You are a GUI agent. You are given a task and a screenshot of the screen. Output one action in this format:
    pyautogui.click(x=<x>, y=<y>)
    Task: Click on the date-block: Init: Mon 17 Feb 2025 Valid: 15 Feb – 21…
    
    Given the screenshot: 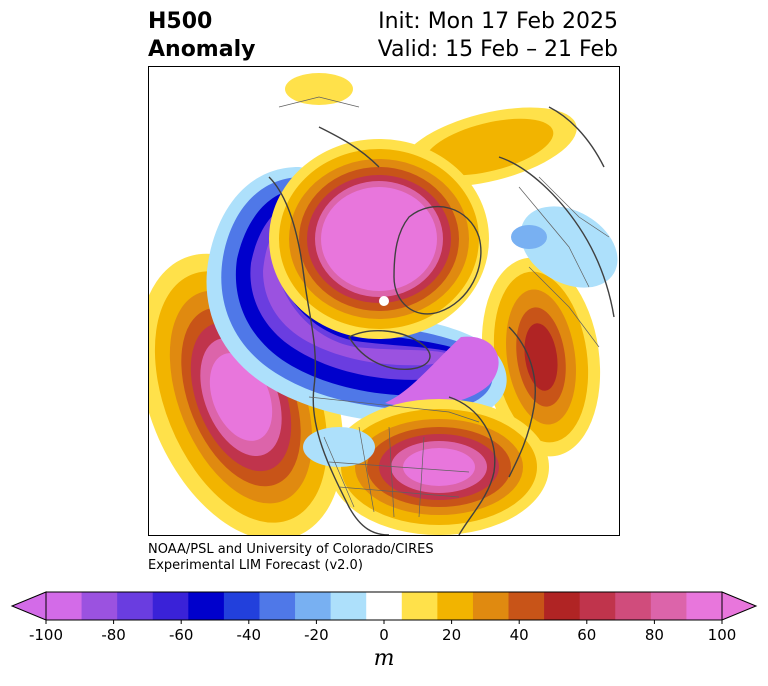 What is the action you would take?
    pyautogui.click(x=498, y=36)
    